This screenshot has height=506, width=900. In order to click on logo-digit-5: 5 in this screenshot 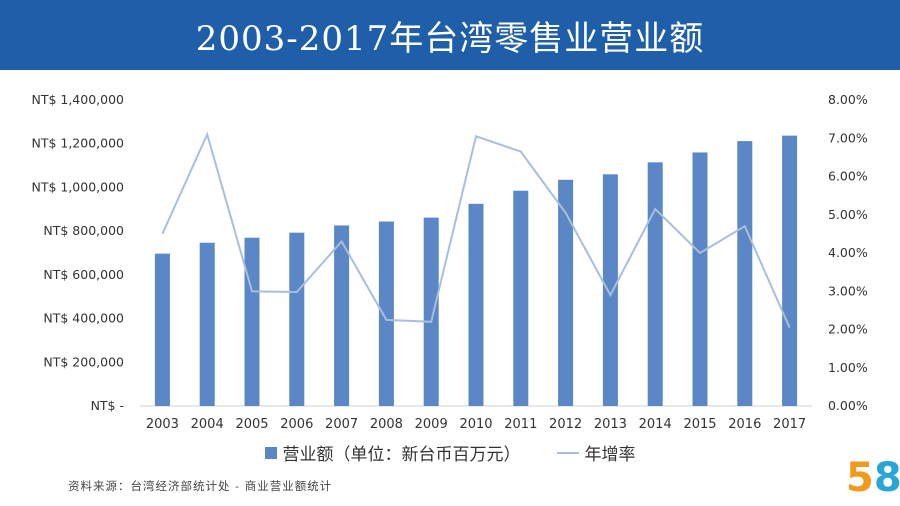, I will do `click(860, 478)`.